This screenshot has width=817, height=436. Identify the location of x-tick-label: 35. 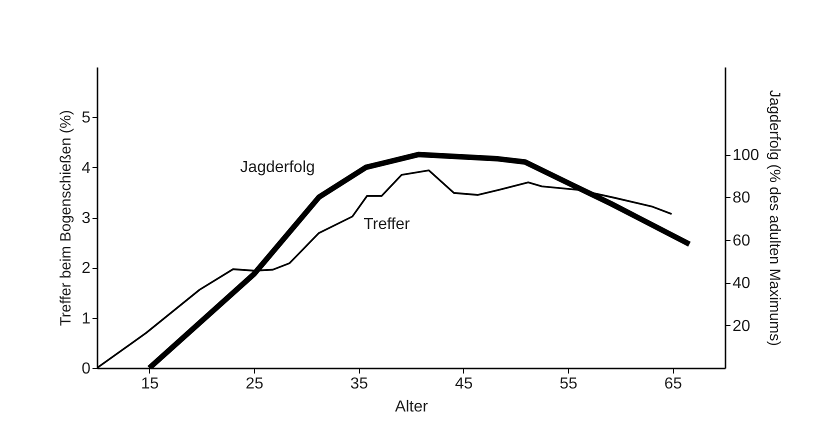
(359, 384).